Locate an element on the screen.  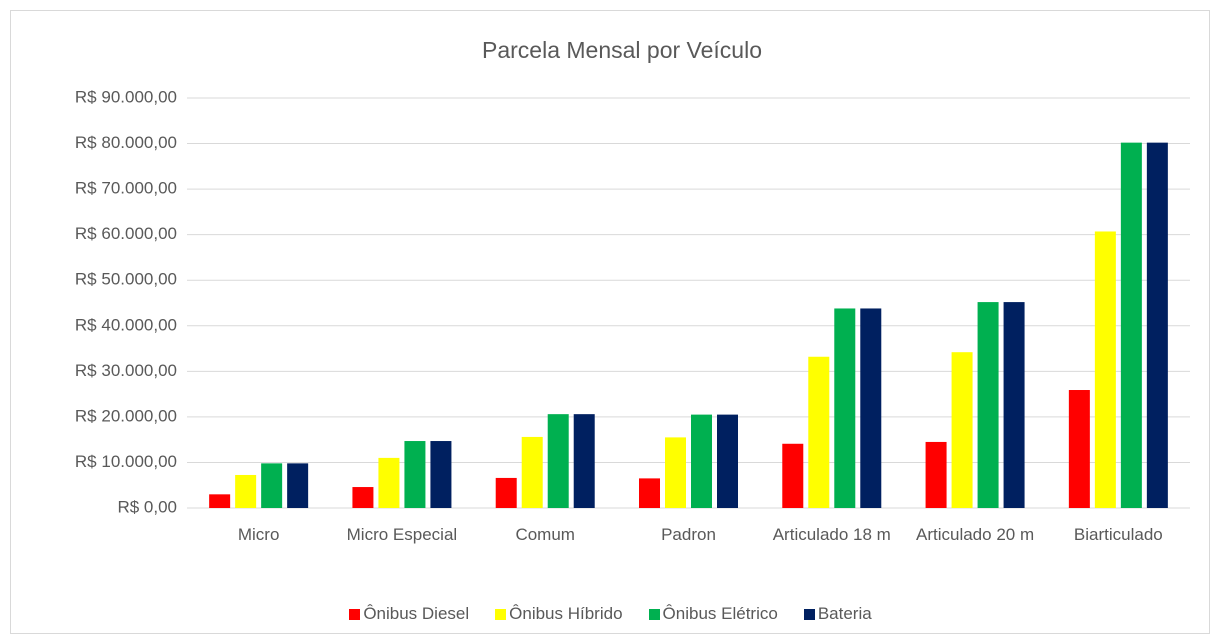
y-tick-label: R$ 80.000,00 is located at coordinates (126, 142).